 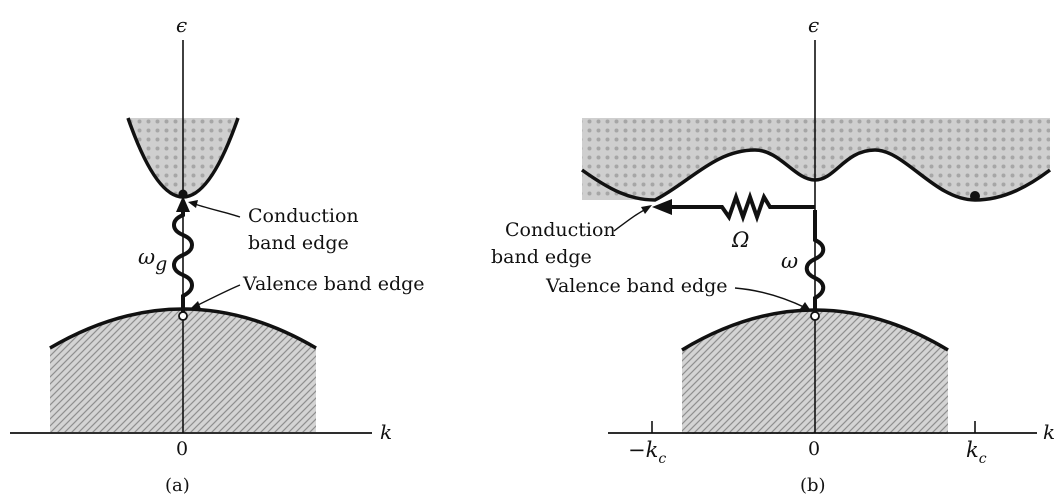 I want to click on phonon-arrowhead-b, so click(x=662, y=207).